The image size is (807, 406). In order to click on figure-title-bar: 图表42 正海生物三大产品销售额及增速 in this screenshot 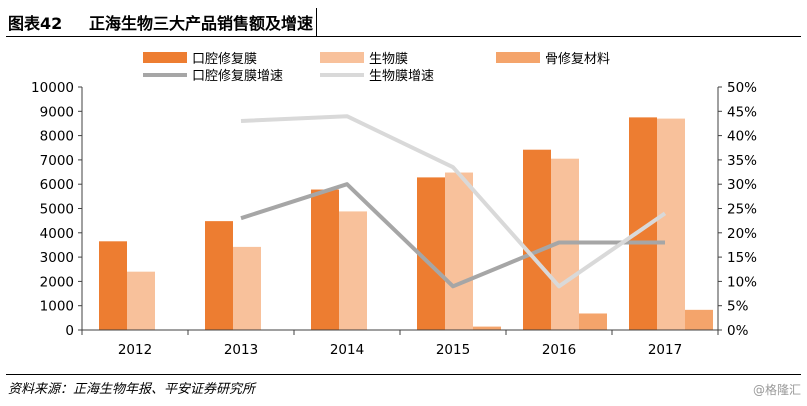, I will do `click(403, 22)`.